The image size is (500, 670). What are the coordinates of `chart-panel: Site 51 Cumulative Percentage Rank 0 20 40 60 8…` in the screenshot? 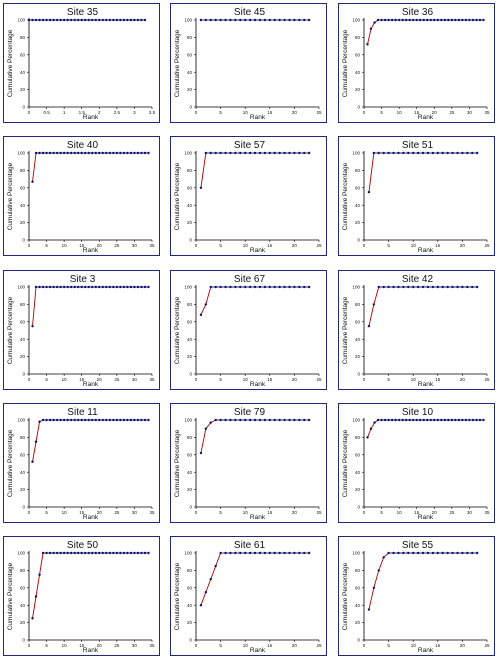 It's located at (416, 196).